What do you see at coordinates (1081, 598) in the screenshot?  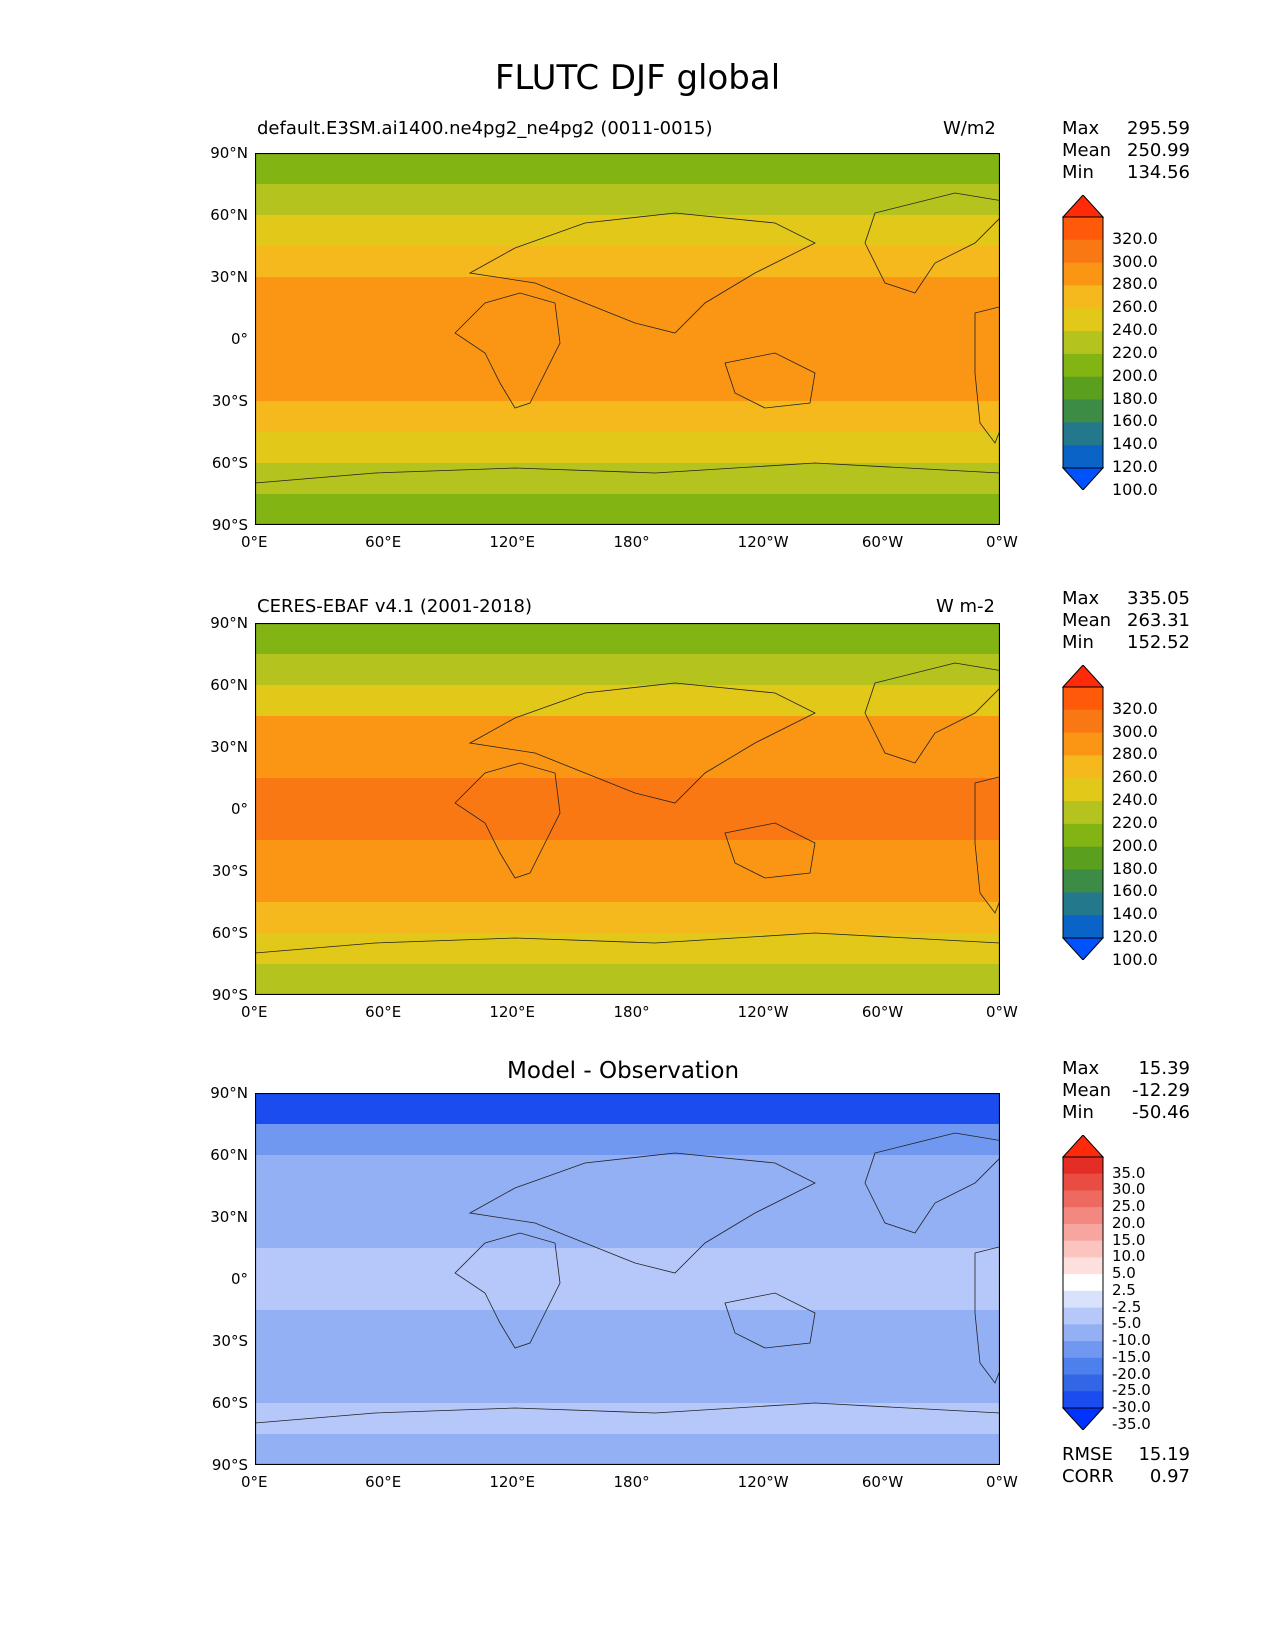 I see `stat-label: Max` at bounding box center [1081, 598].